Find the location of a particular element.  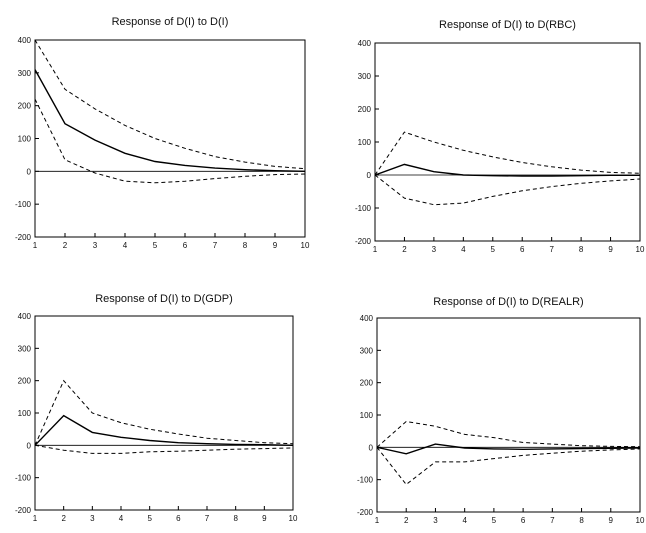

plot-frame is located at coordinates (164, 413).